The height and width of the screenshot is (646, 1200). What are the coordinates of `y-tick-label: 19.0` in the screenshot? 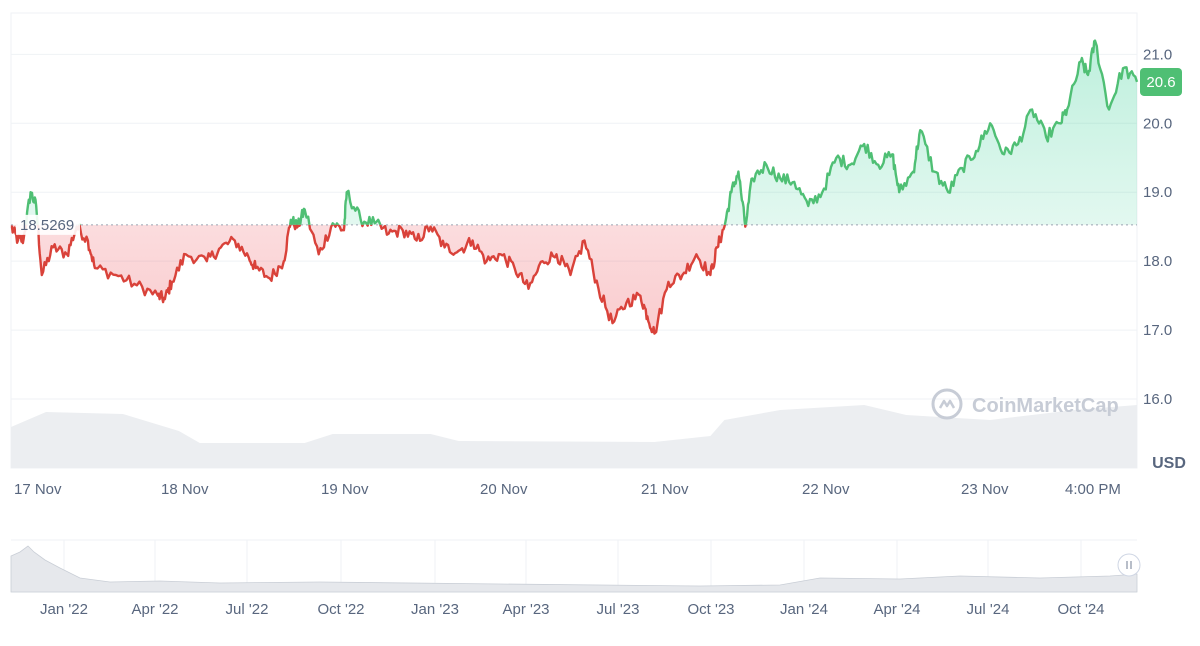 It's located at (1157, 192).